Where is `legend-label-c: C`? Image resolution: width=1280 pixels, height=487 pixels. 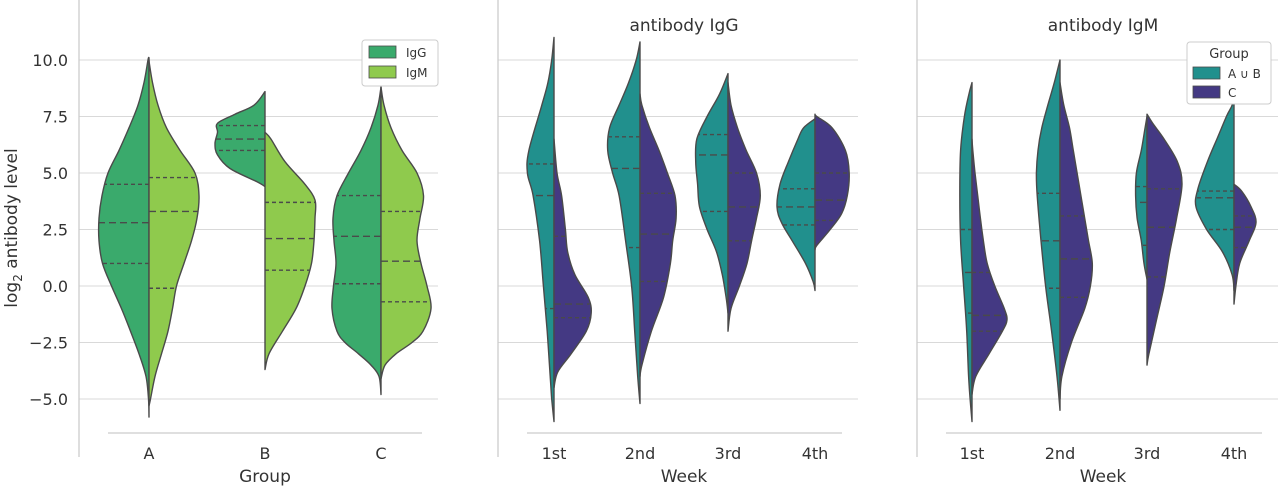
legend-label-c: C is located at coordinates (1232, 93).